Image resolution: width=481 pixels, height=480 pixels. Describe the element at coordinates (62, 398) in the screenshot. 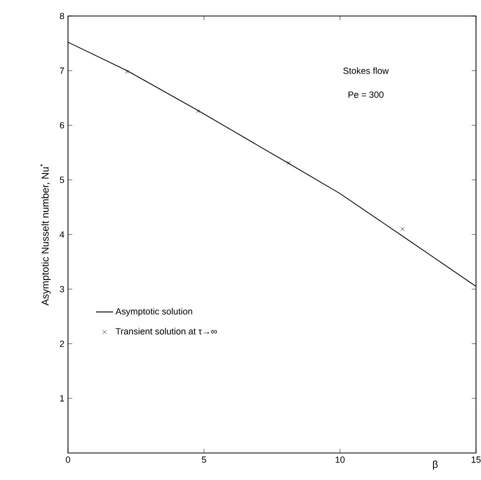

I see `y-tick-label: 1` at that location.